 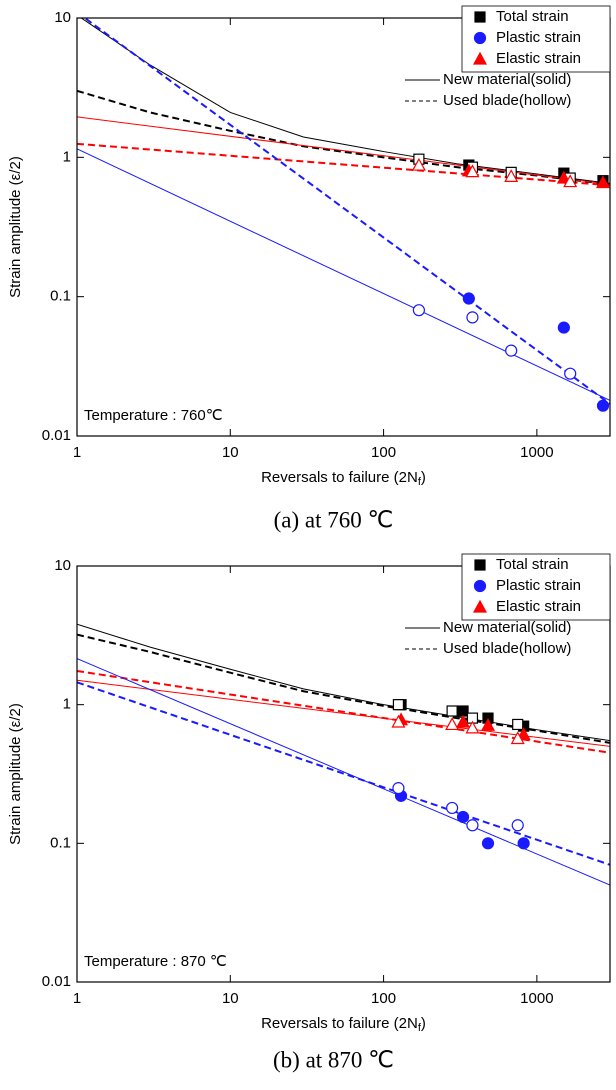 I want to click on annotation: Temperature : 870 ℃, so click(x=155, y=961).